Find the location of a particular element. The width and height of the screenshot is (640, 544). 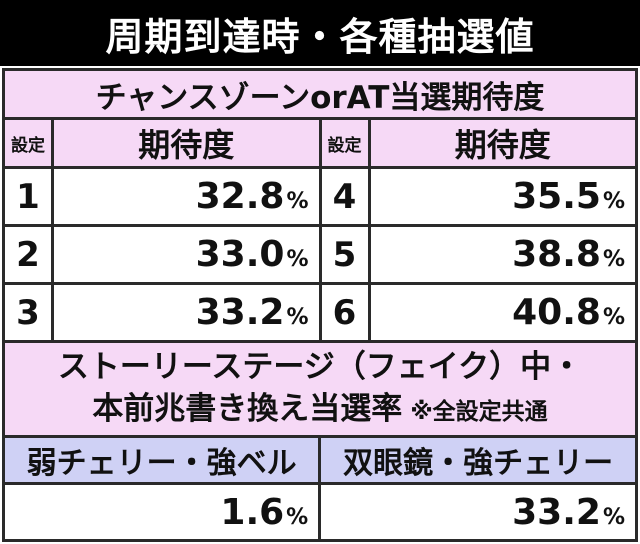

weak-cherry-strong-bell-value: 1.6% is located at coordinates (161, 512).